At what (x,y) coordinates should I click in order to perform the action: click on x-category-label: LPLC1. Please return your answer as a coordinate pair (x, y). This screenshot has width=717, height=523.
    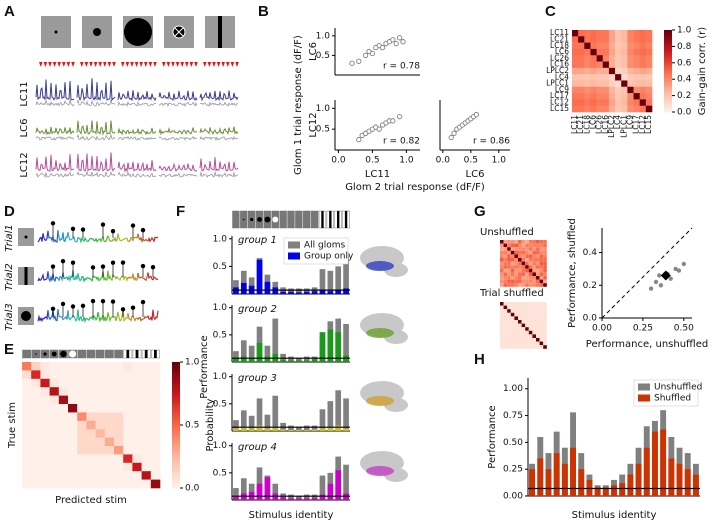
    Looking at the image, I should click on (623, 126).